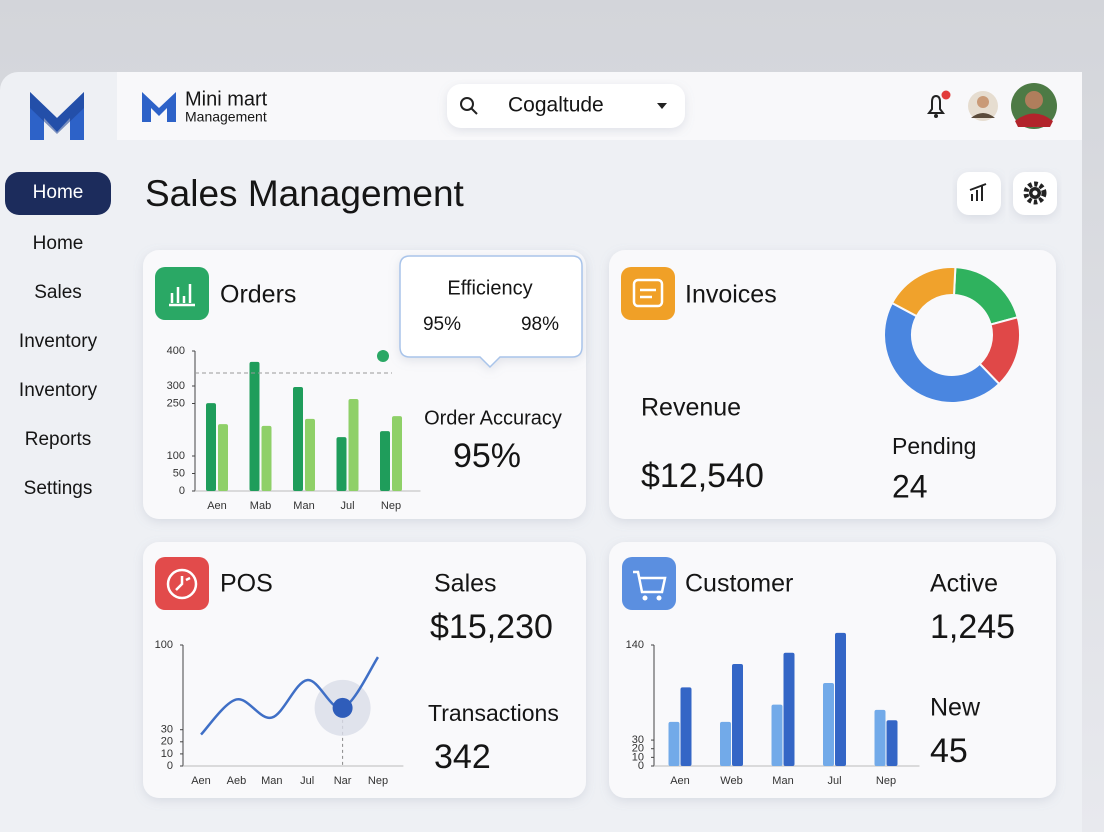 The height and width of the screenshot is (832, 1104). Describe the element at coordinates (910, 486) in the screenshot. I see `stat-value: 24` at that location.